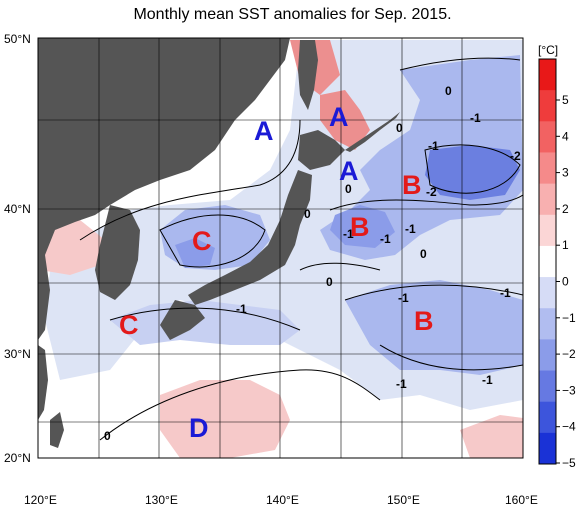 This screenshot has height=512, width=585. I want to click on cool-anomaly-southeast, so click(434, 327).